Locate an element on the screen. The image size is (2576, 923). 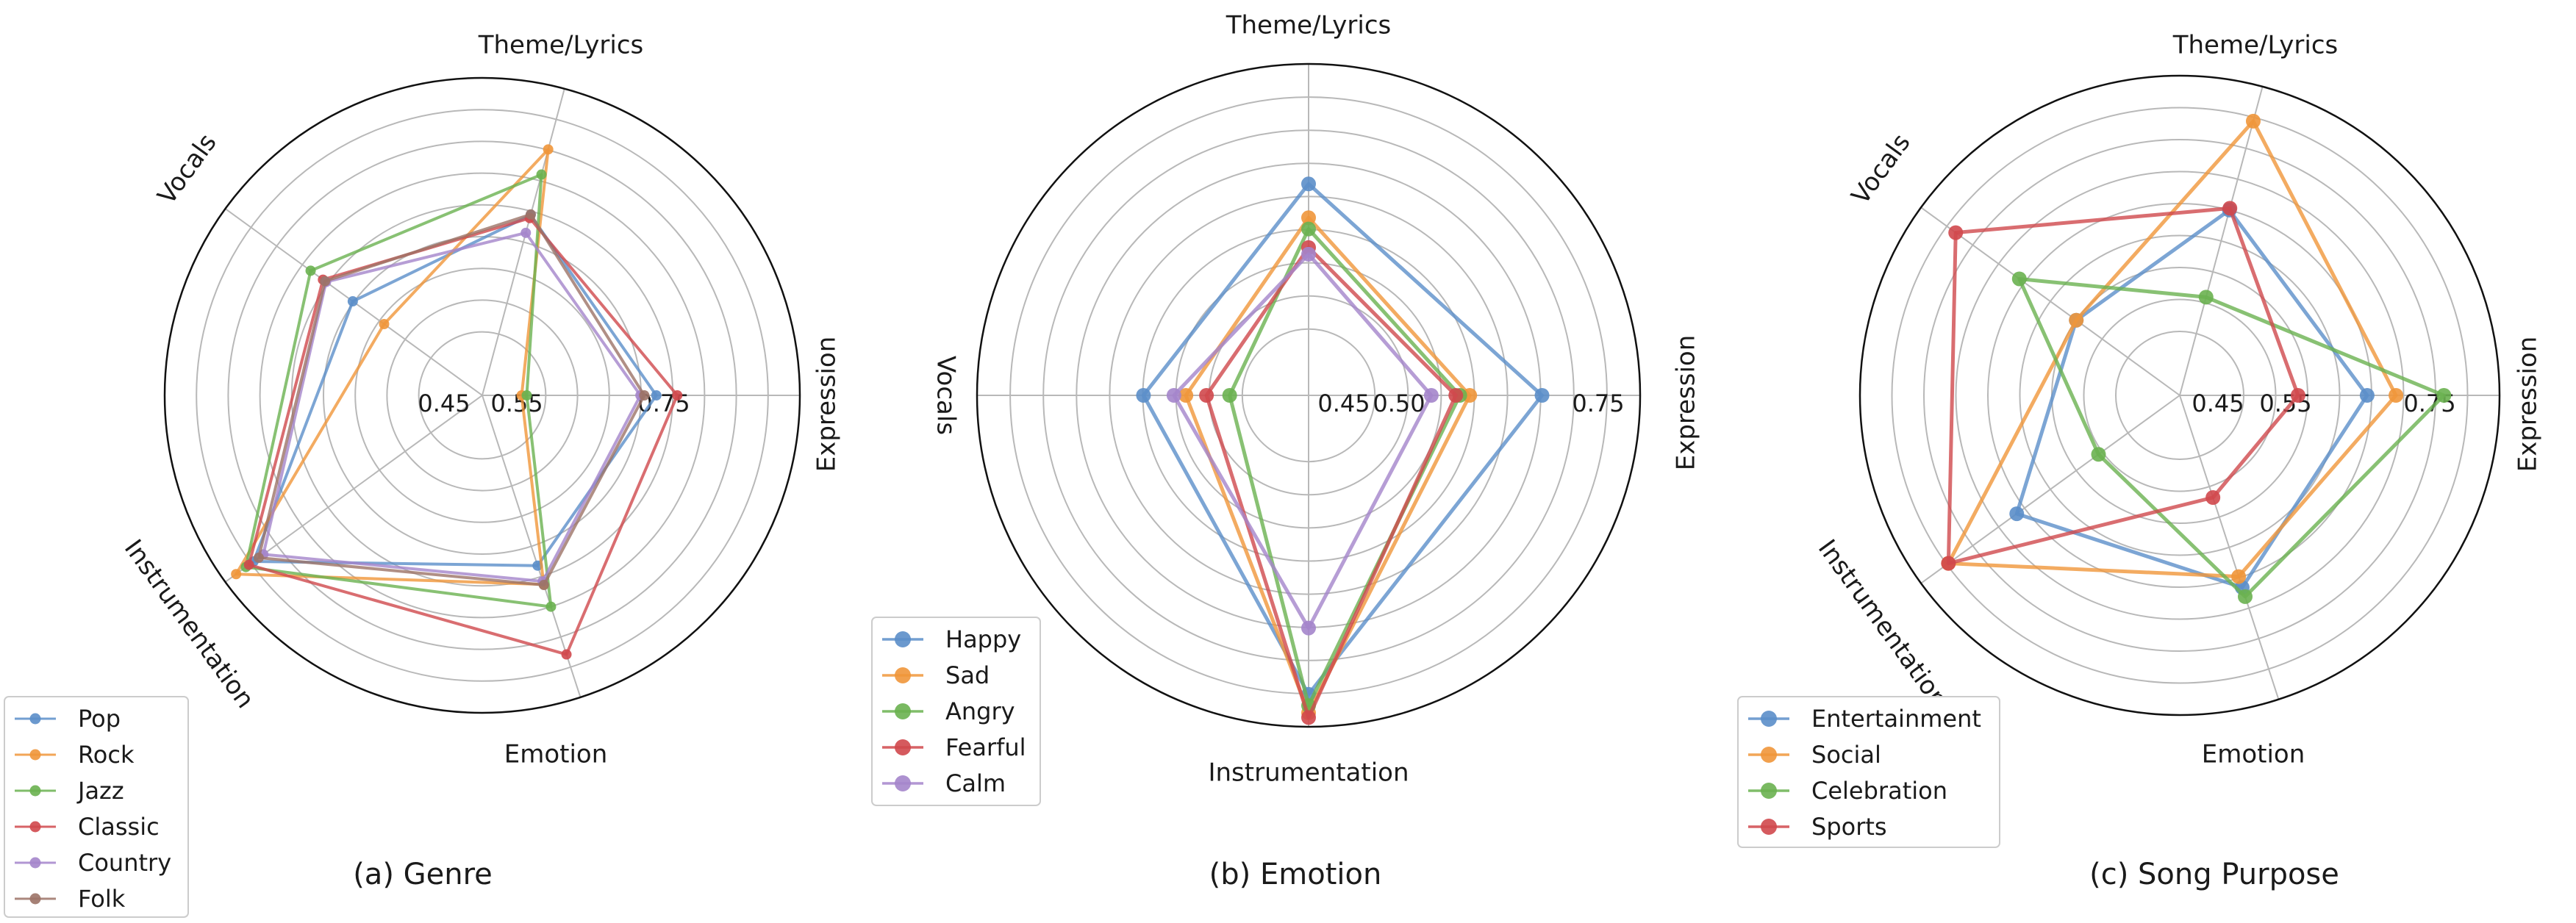
legend: Happy Sad Angry Fearful Calm is located at coordinates (956, 712).